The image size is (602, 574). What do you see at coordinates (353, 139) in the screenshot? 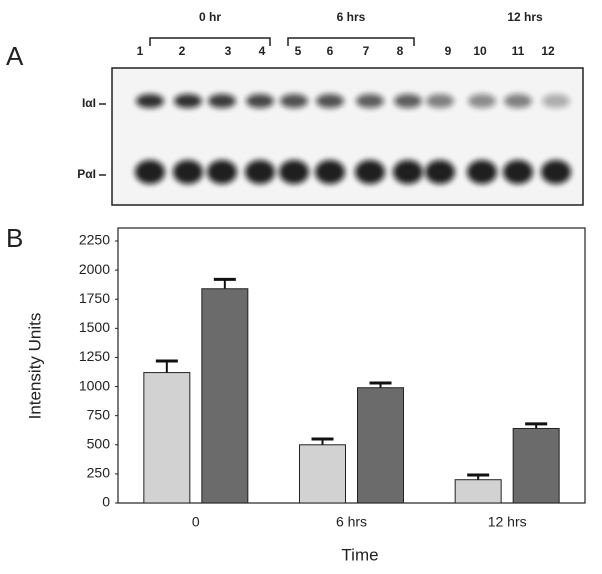
I see `gel` at bounding box center [353, 139].